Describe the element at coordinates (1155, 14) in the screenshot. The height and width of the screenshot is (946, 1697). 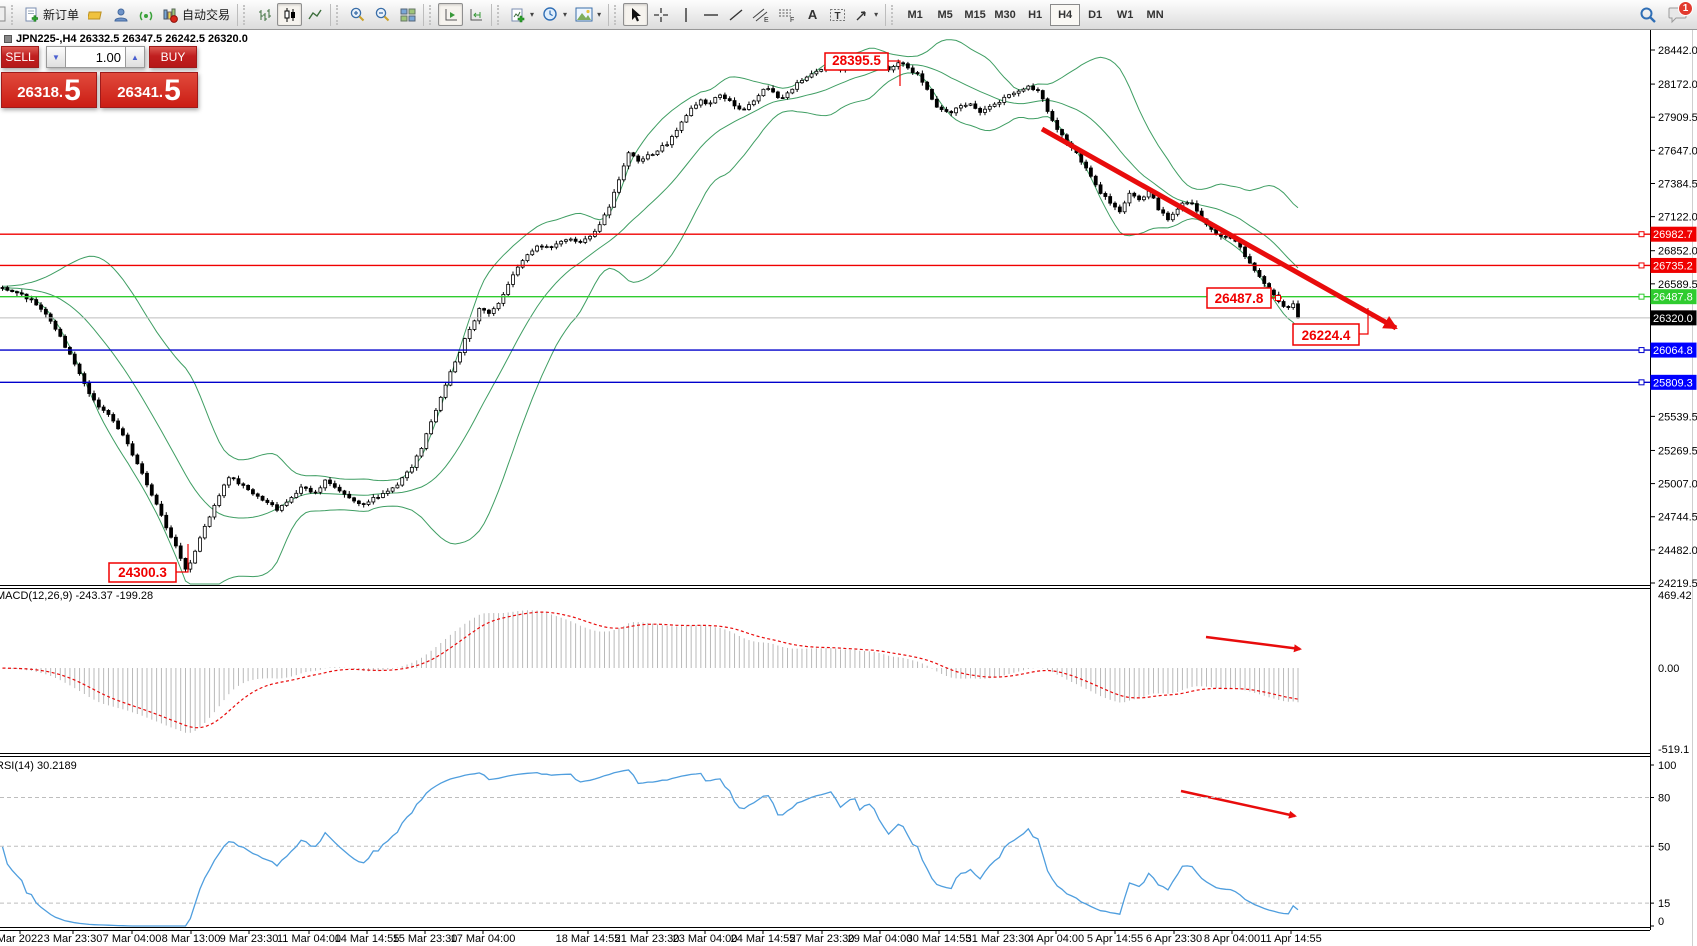
I see `timeframe-button-MN: MN` at that location.